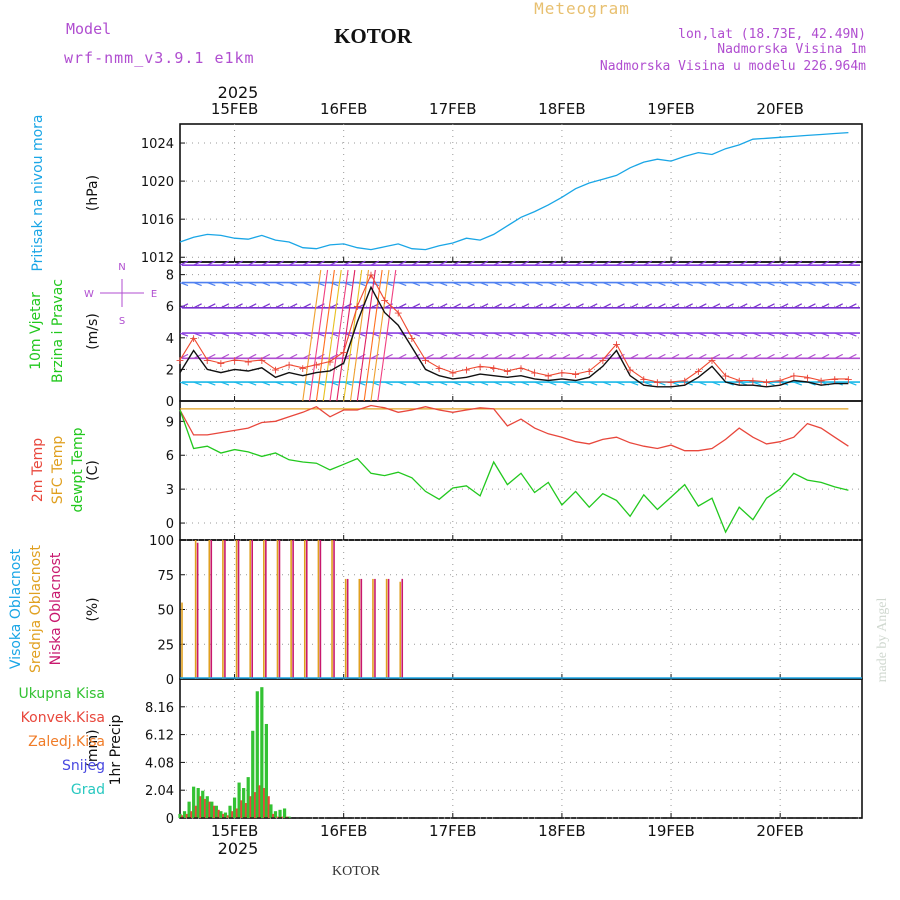  What do you see at coordinates (159, 763) in the screenshot?
I see `y-tick-label: 4.08` at bounding box center [159, 763].